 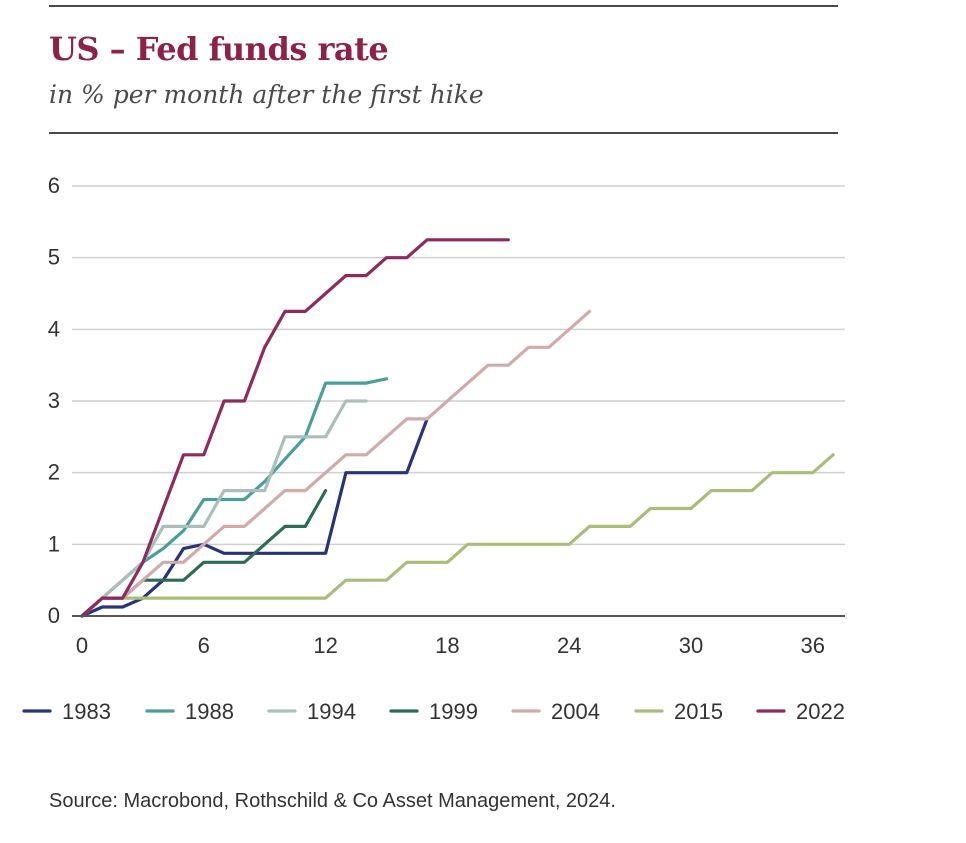 I want to click on legend-item-1994: 1994, so click(x=311, y=711).